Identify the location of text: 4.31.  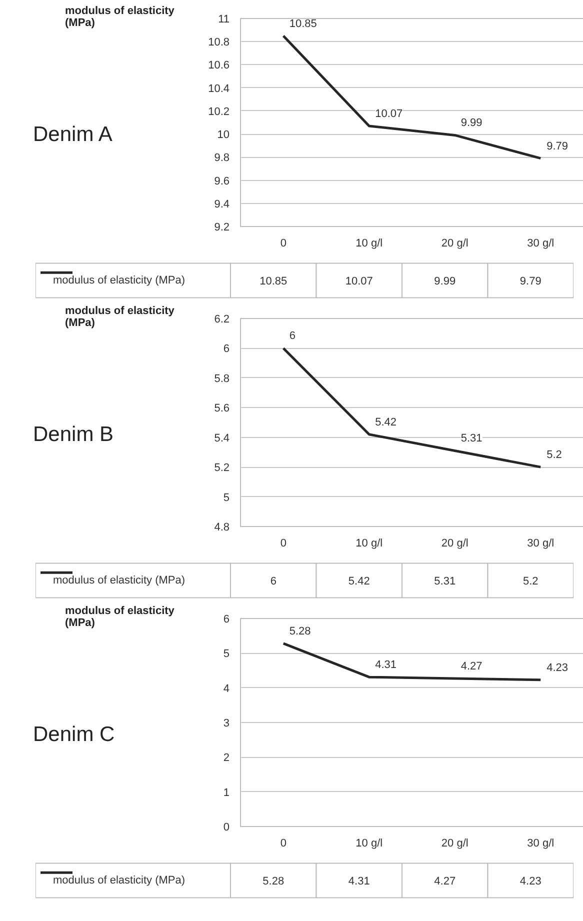
(359, 882).